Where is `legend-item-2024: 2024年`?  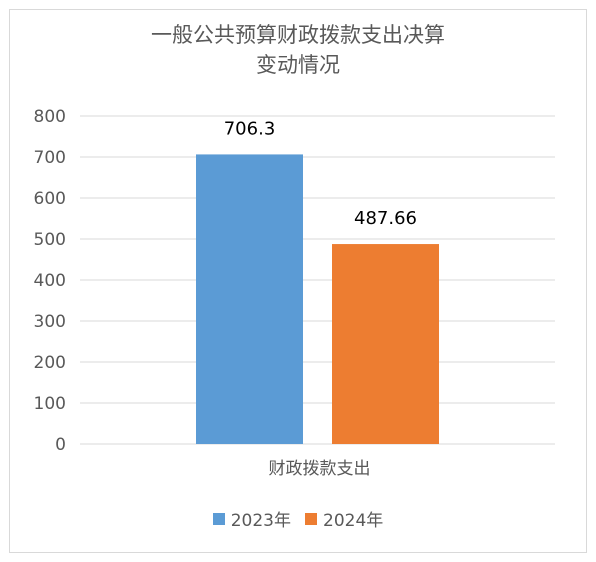 legend-item-2024: 2024年 is located at coordinates (344, 518).